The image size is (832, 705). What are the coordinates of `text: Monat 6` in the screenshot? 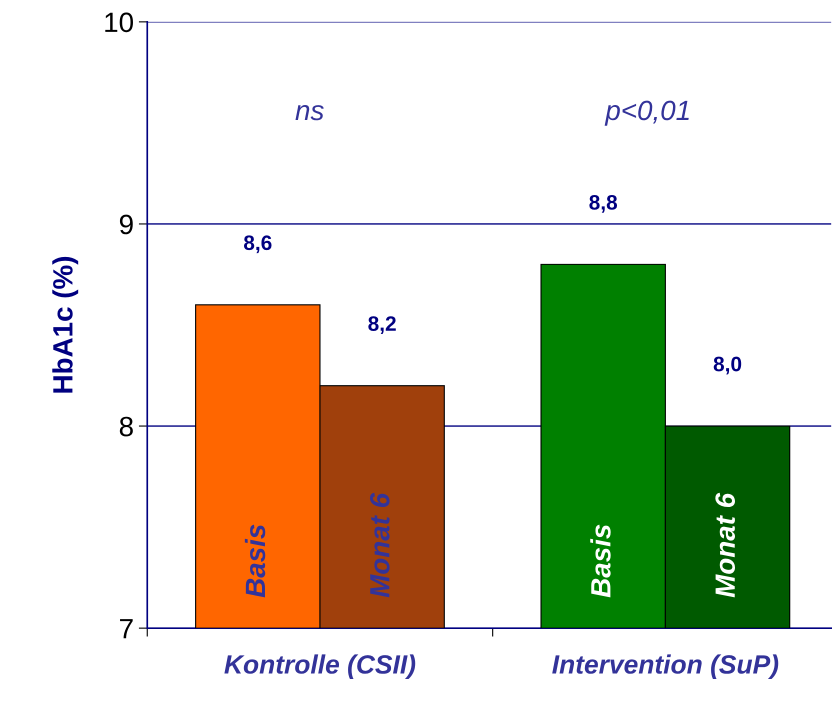 It's located at (725, 545).